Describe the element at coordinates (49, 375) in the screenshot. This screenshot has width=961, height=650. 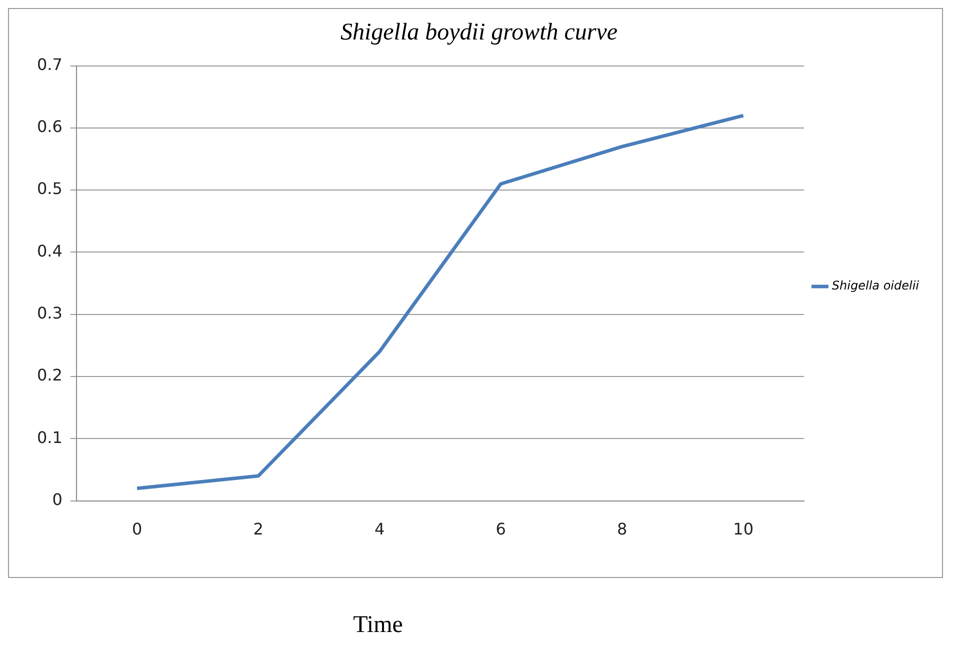
I see `y-tick-label: 0.2` at that location.